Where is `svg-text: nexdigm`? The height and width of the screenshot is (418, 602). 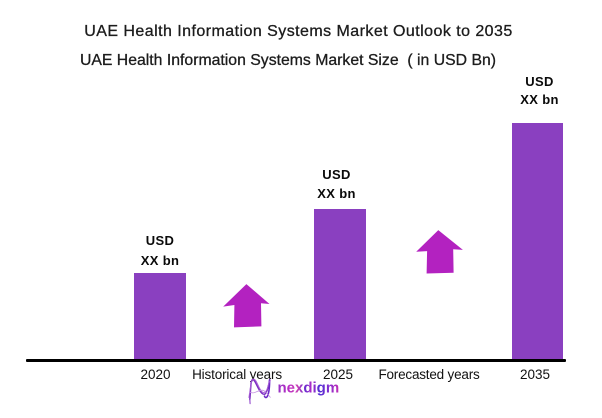 svg-text: nexdigm is located at coordinates (309, 387).